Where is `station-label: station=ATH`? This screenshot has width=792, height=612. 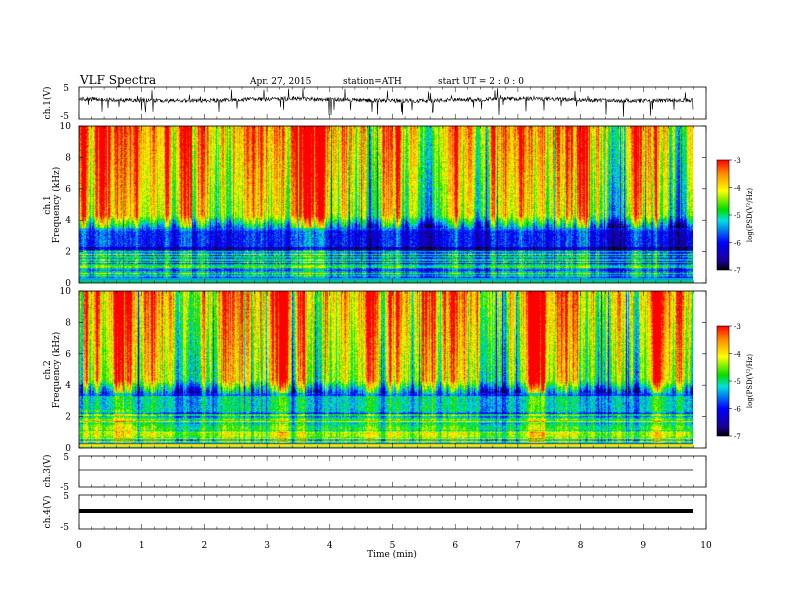
station-label: station=ATH is located at coordinates (372, 82).